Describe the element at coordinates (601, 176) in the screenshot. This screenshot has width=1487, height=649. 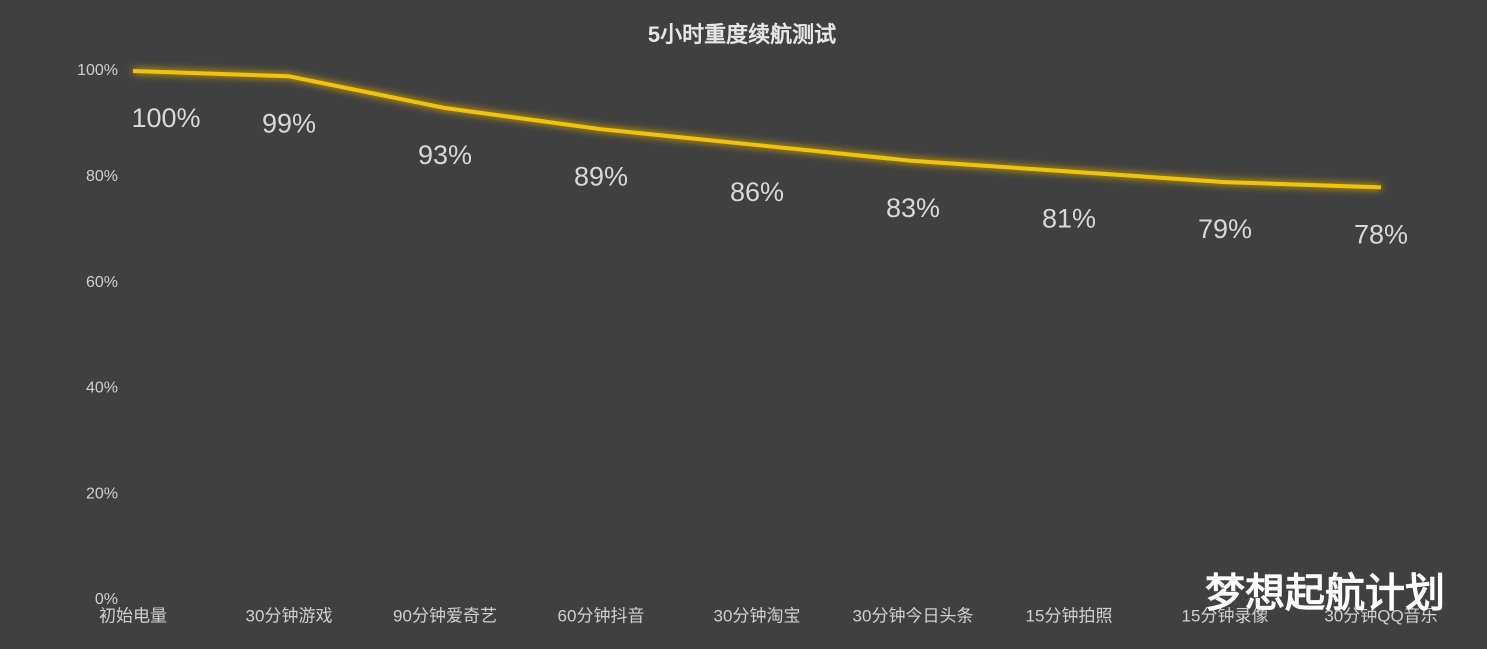
I see `data-label: 89%` at that location.